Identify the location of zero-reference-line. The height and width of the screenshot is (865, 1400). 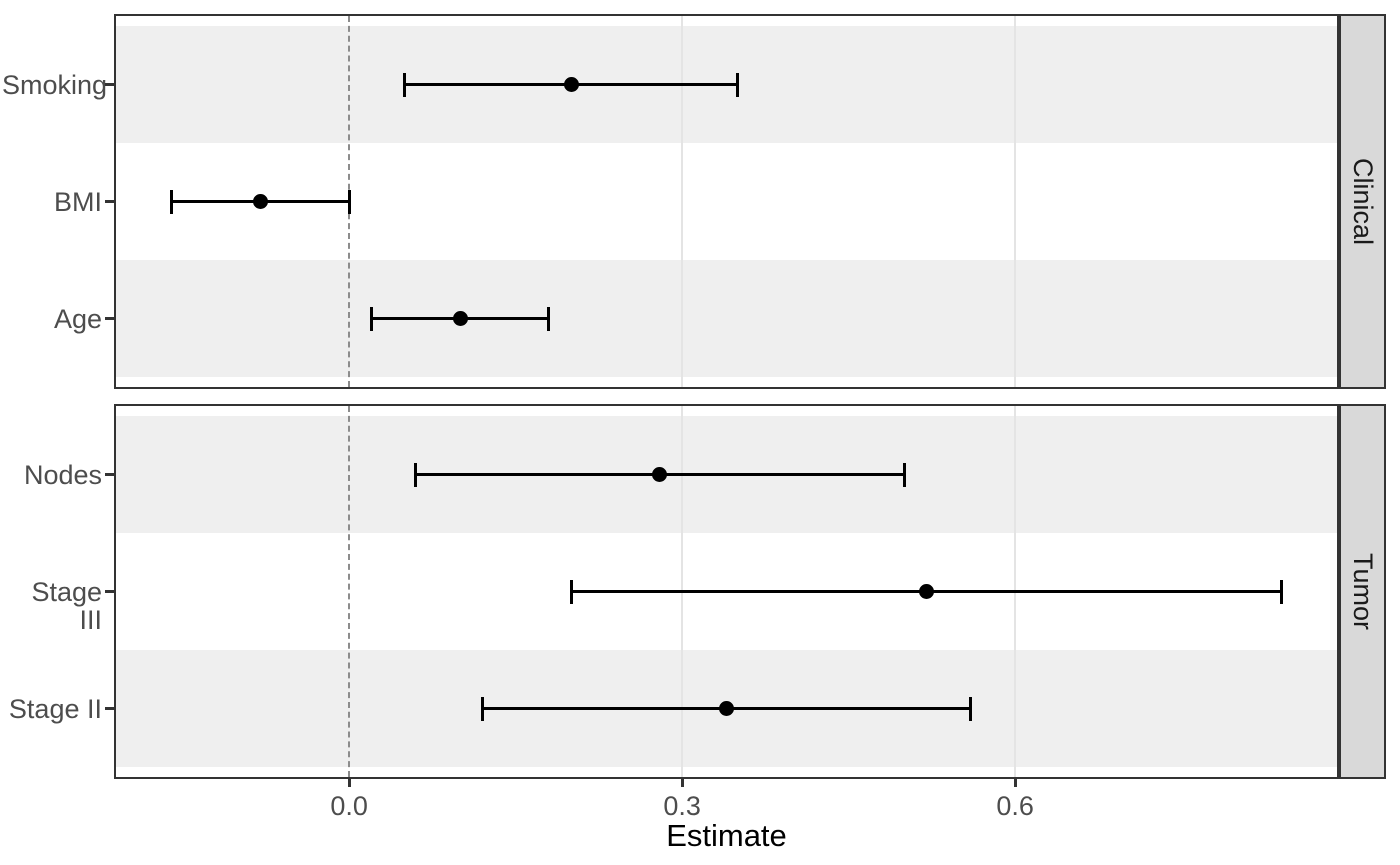
(349, 591).